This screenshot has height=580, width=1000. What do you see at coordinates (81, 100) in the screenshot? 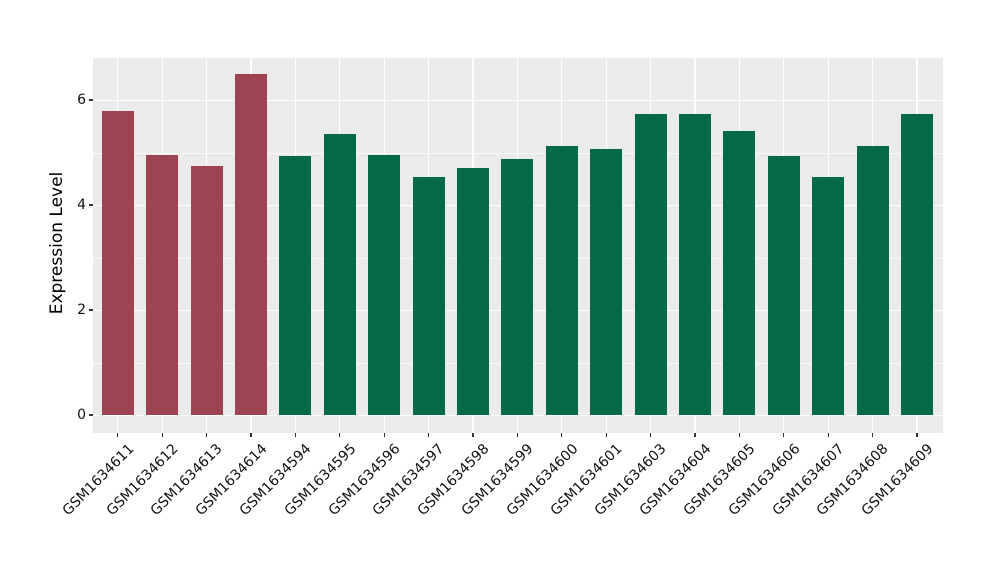
I see `y-tick-label: 6` at bounding box center [81, 100].